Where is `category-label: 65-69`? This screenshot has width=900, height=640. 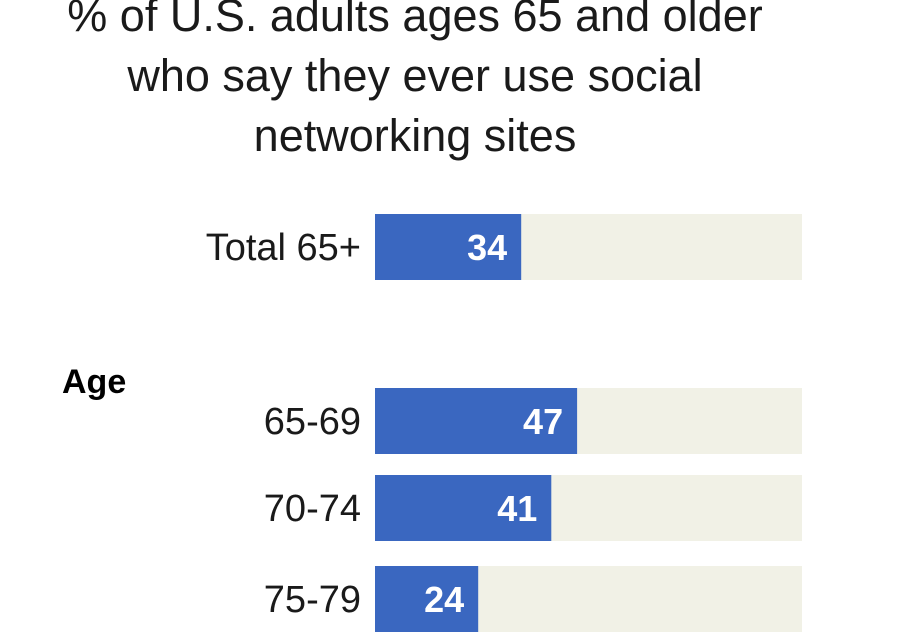
category-label: 65-69 is located at coordinates (312, 422).